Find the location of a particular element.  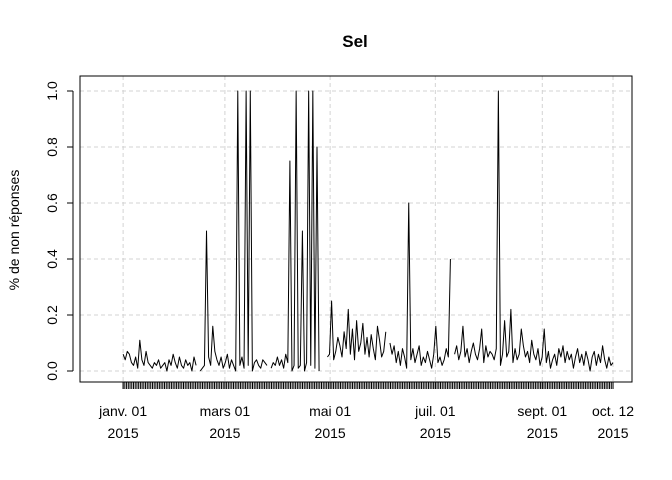

y-tick-label: 0.2 is located at coordinates (52, 315).